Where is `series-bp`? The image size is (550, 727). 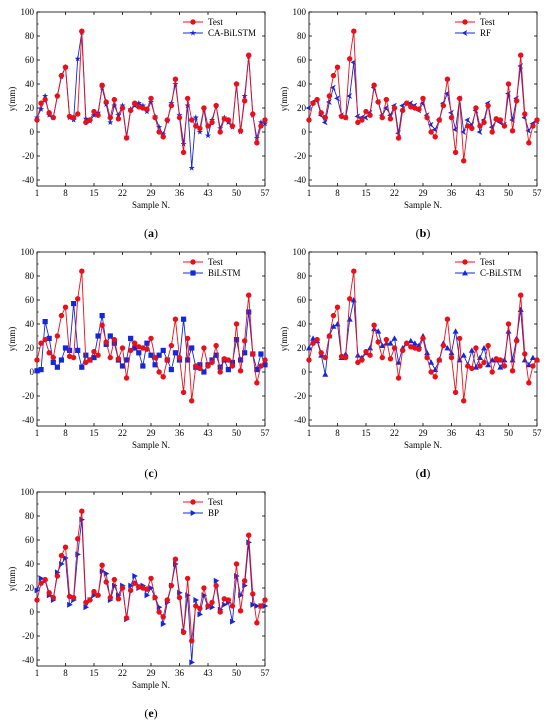
series-bp is located at coordinates (151, 591).